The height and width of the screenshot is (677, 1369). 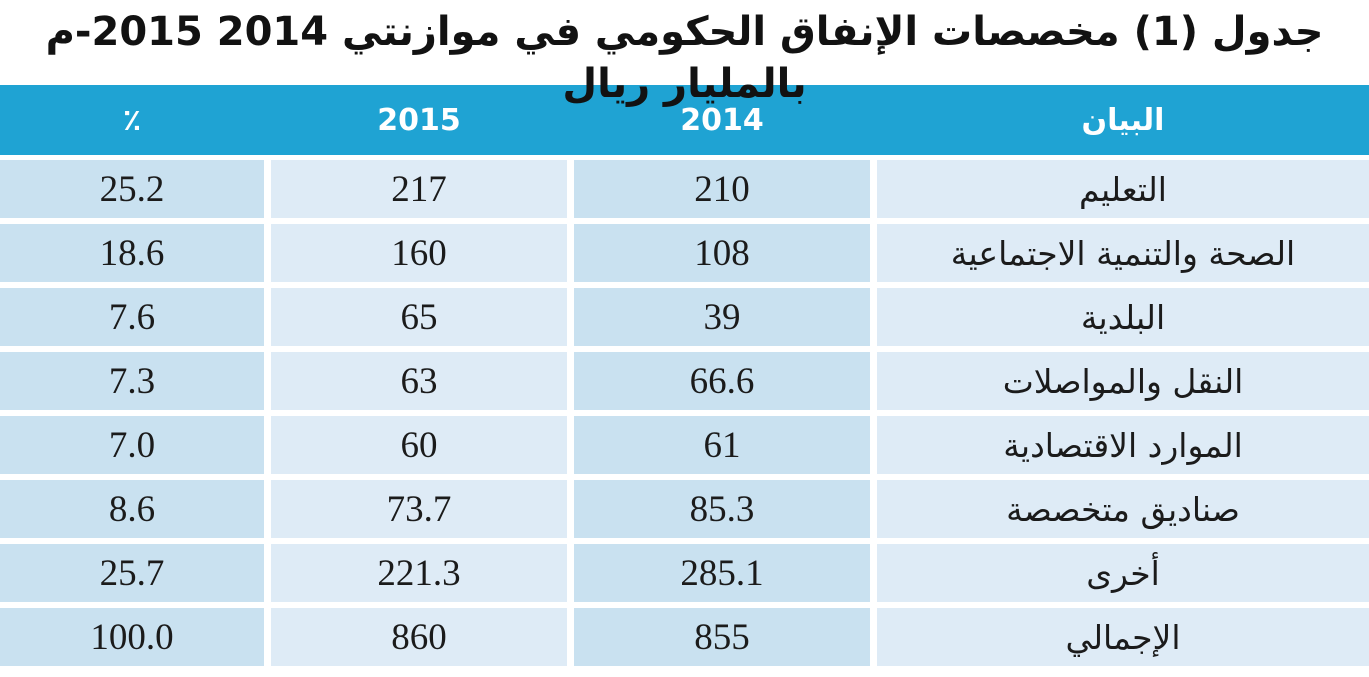 I want to click on cell-item: النقل والمواصلات, so click(x=1123, y=381).